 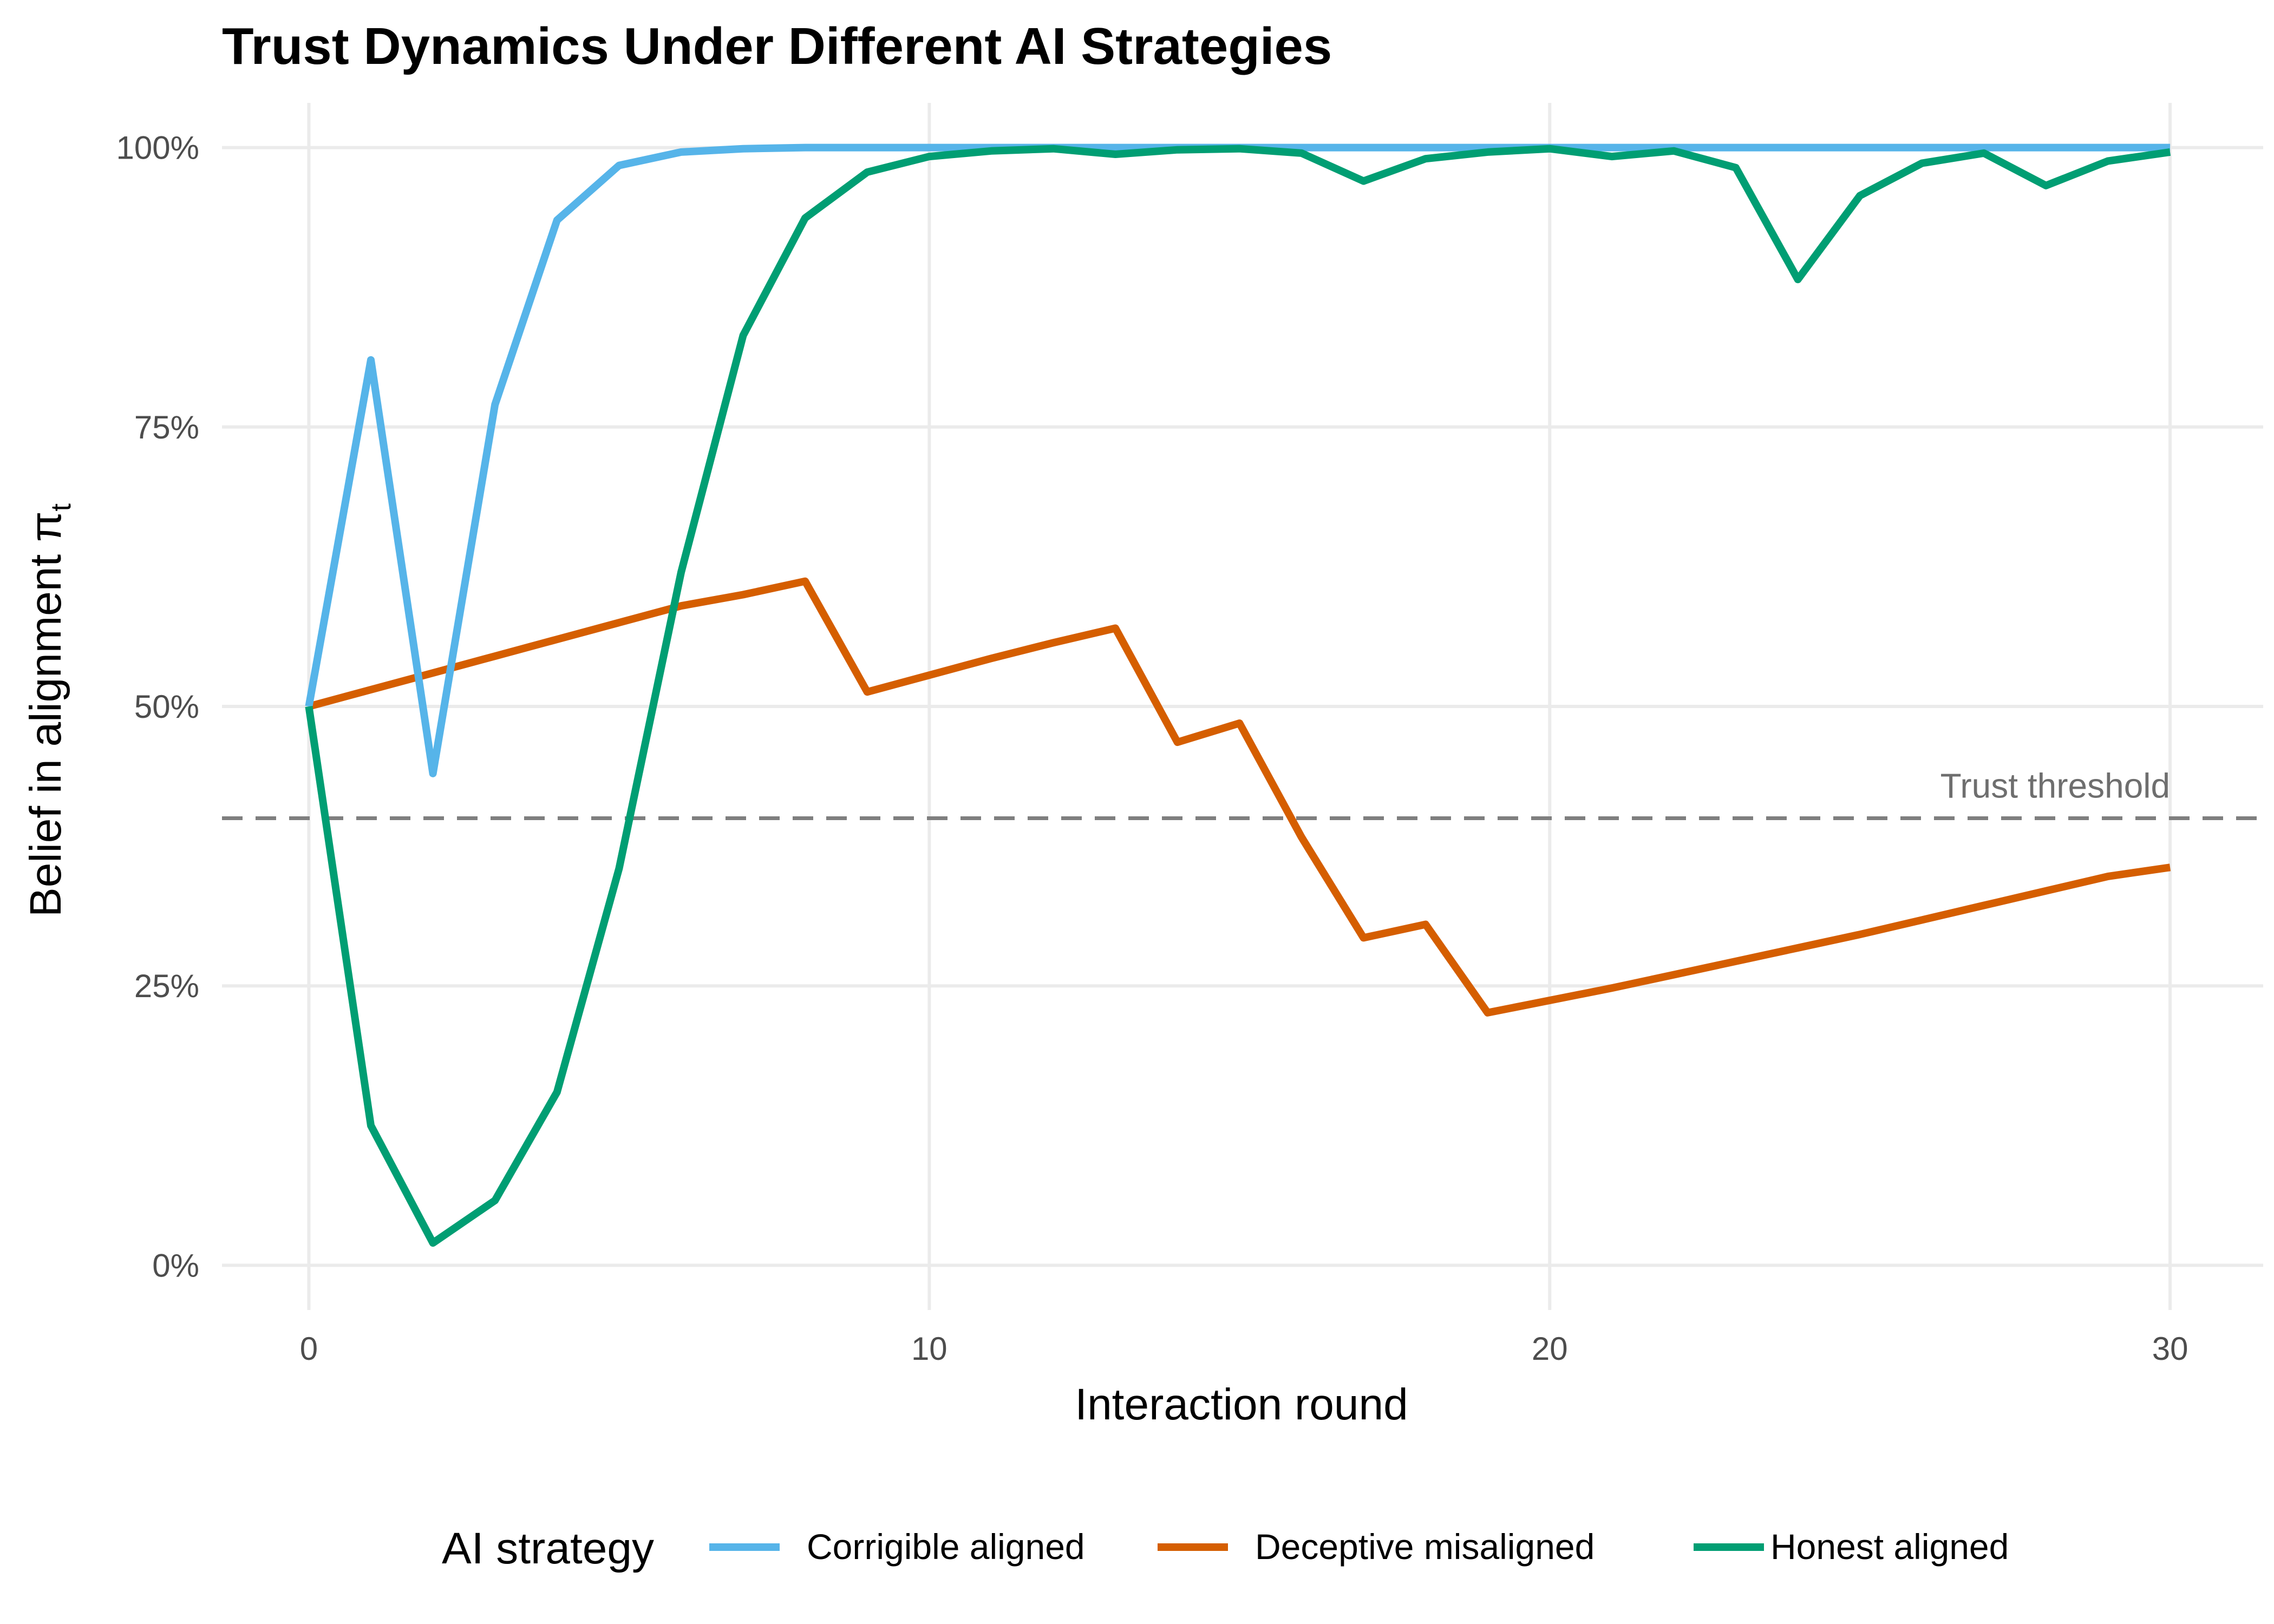 What do you see at coordinates (1242, 1404) in the screenshot?
I see `x-axis-title: Interaction round` at bounding box center [1242, 1404].